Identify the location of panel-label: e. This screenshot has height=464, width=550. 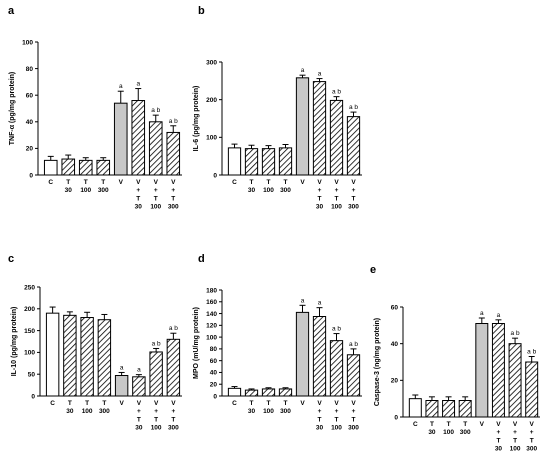
(373, 270).